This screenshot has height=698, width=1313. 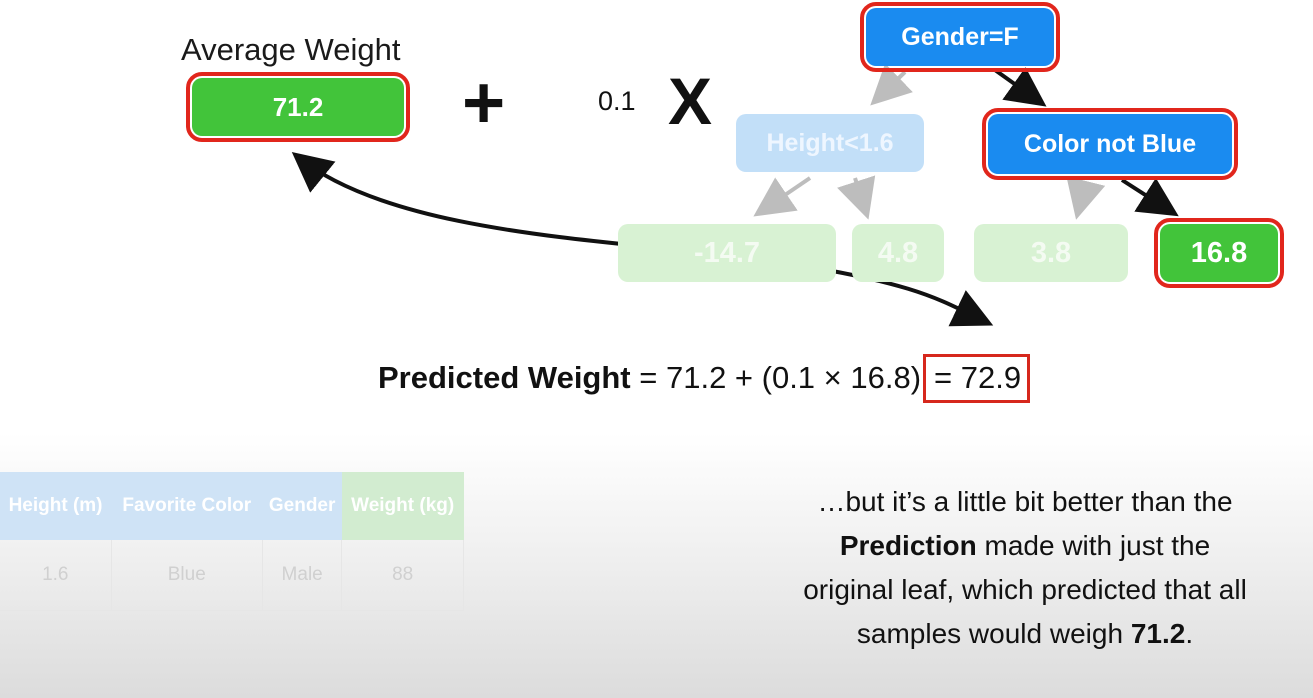 What do you see at coordinates (776, 377) in the screenshot?
I see `formula-expression: = 71.2 + (0.1 × 16.8)` at bounding box center [776, 377].